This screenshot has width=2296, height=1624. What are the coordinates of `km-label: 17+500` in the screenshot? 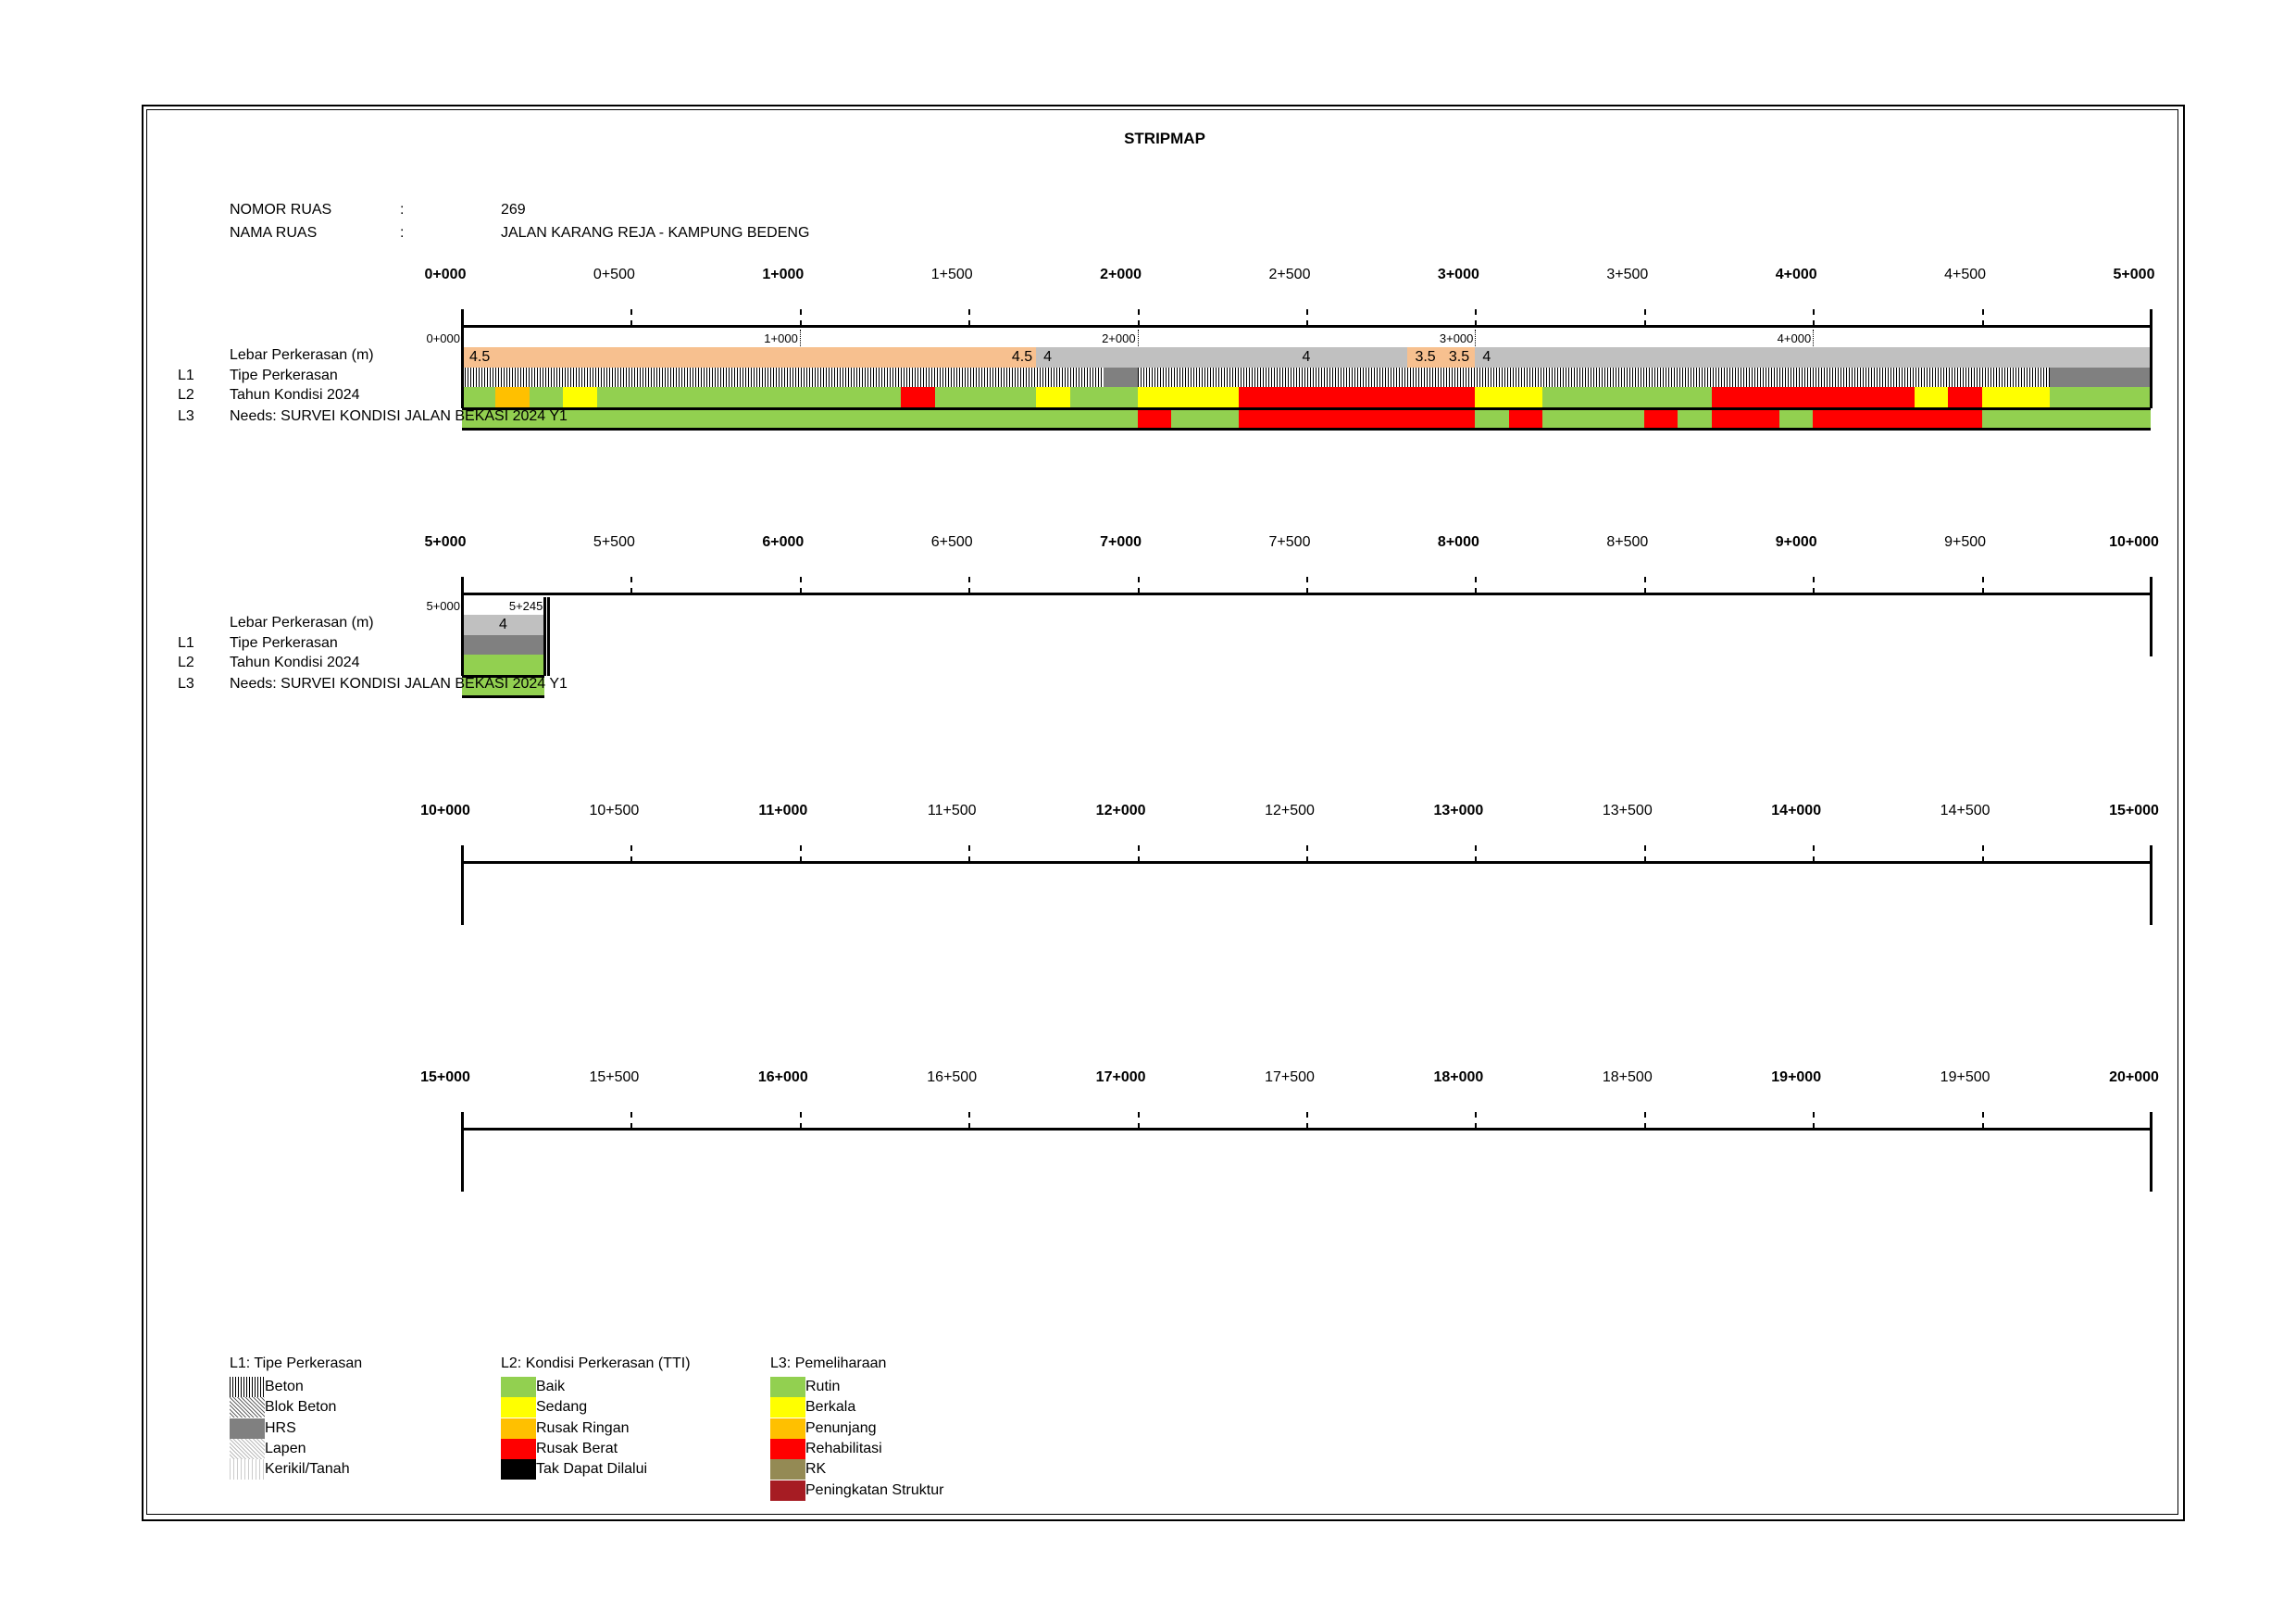 It's located at (1290, 1077).